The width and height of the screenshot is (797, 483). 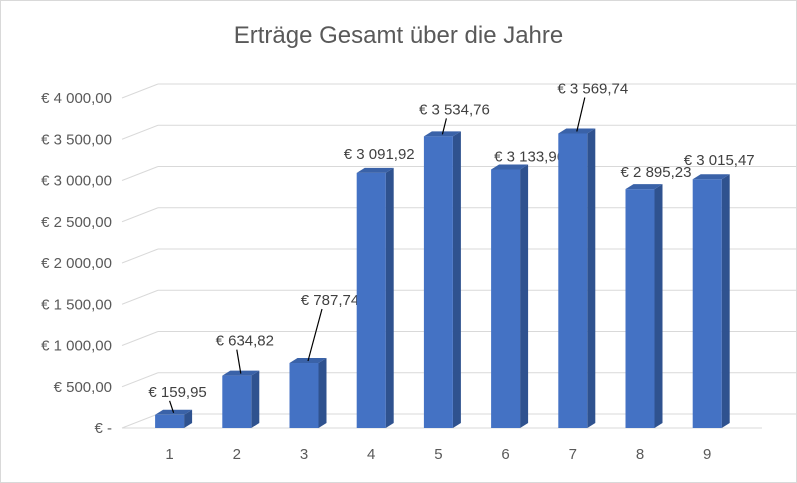 What do you see at coordinates (76, 263) in the screenshot?
I see `y-tick-label: € 2 000,00` at bounding box center [76, 263].